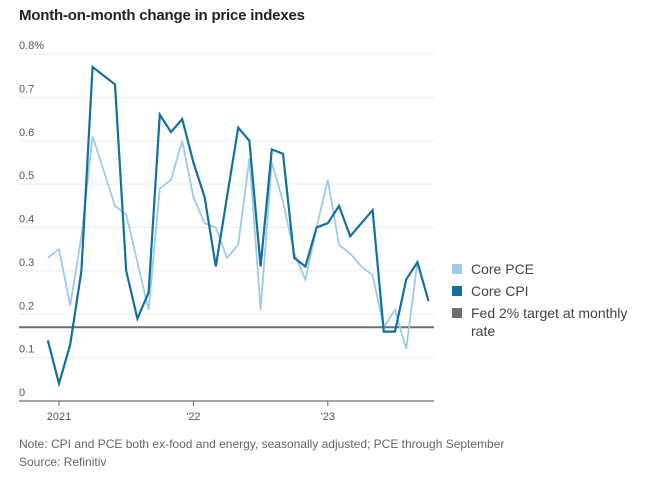  What do you see at coordinates (26, 89) in the screenshot?
I see `y-tick-label: 0.7` at bounding box center [26, 89].